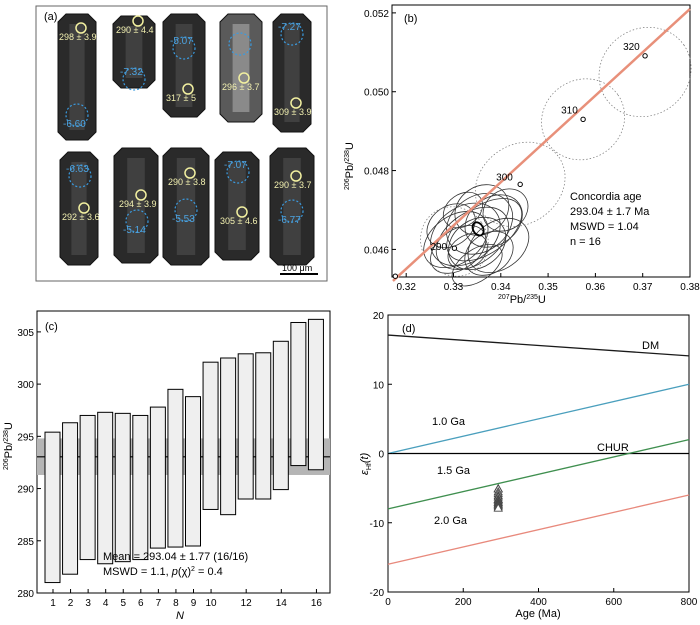  What do you see at coordinates (377, 593) in the screenshot?
I see `y-tick-label: -20` at bounding box center [377, 593].